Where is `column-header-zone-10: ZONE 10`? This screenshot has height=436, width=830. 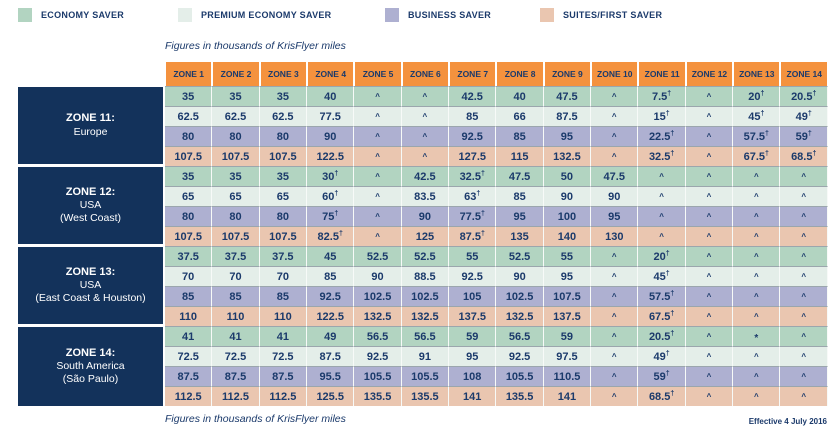 column-header-zone-10: ZONE 10 is located at coordinates (615, 74).